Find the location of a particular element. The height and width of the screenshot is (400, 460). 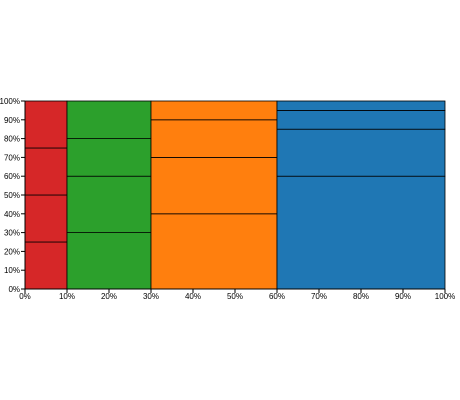

x-tick-label: 50% is located at coordinates (235, 296).